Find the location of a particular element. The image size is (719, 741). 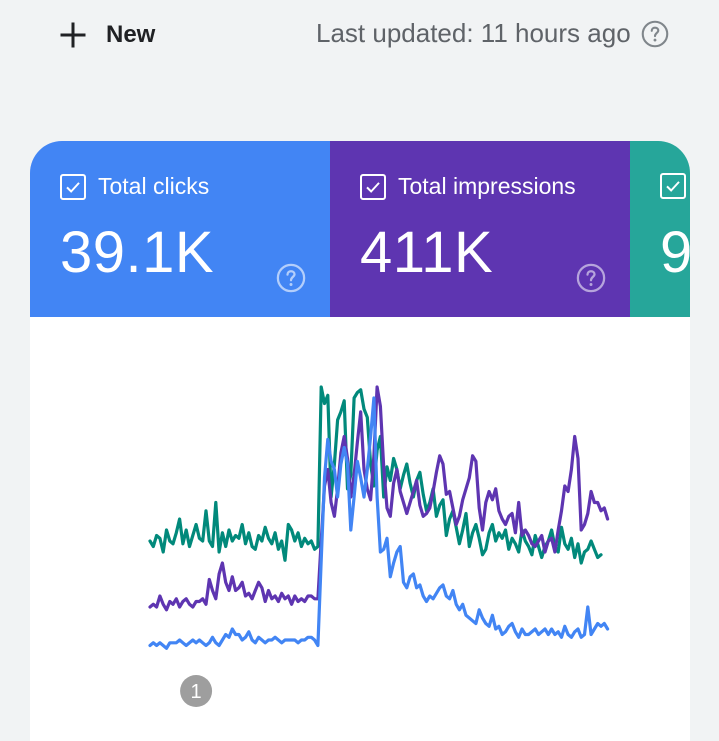

top-bar: New Last updated: 11 hours ago is located at coordinates (359, 36).